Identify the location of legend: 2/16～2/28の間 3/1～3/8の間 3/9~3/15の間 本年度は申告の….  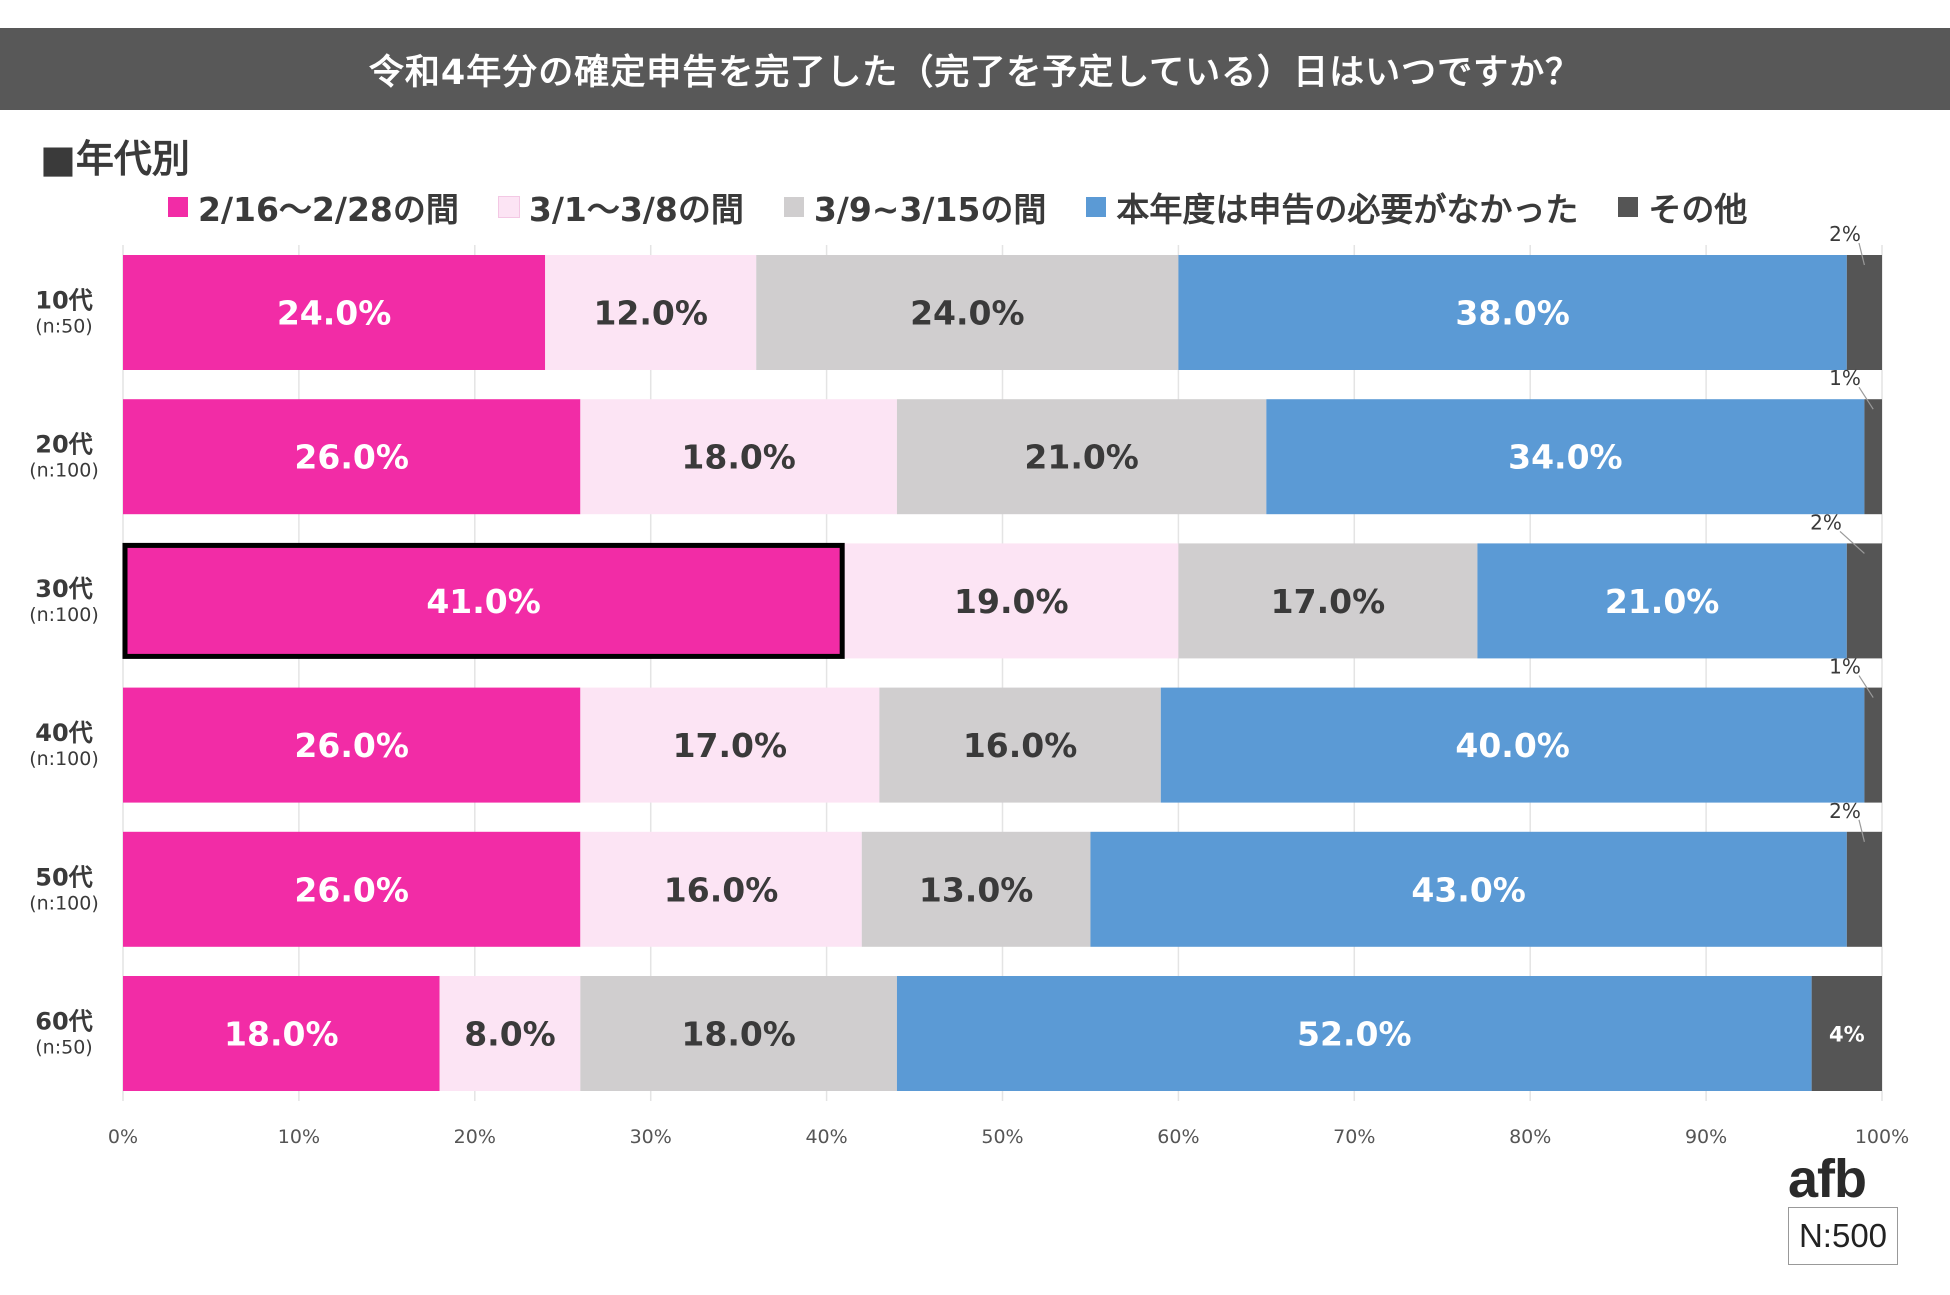
(988, 207).